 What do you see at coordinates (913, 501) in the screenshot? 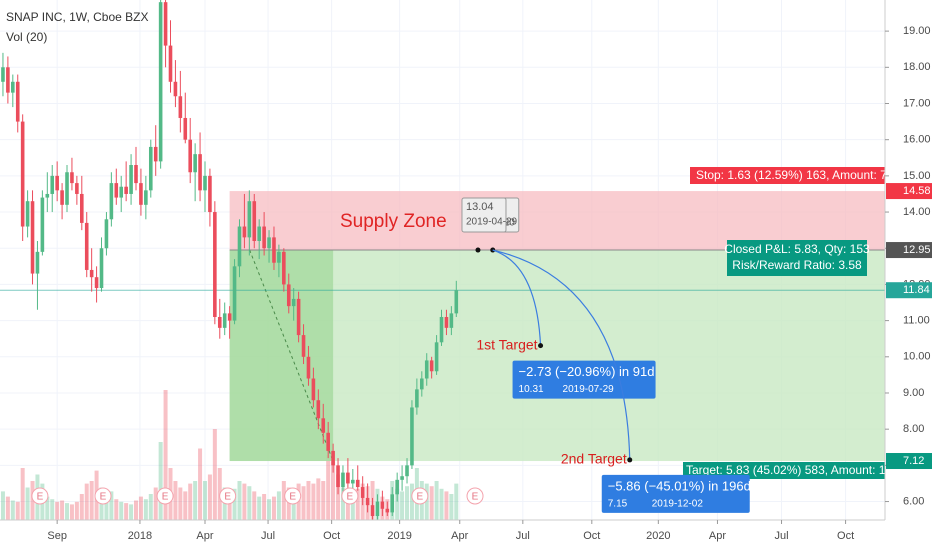
I see `y-tick-label: 6.00` at bounding box center [913, 501].